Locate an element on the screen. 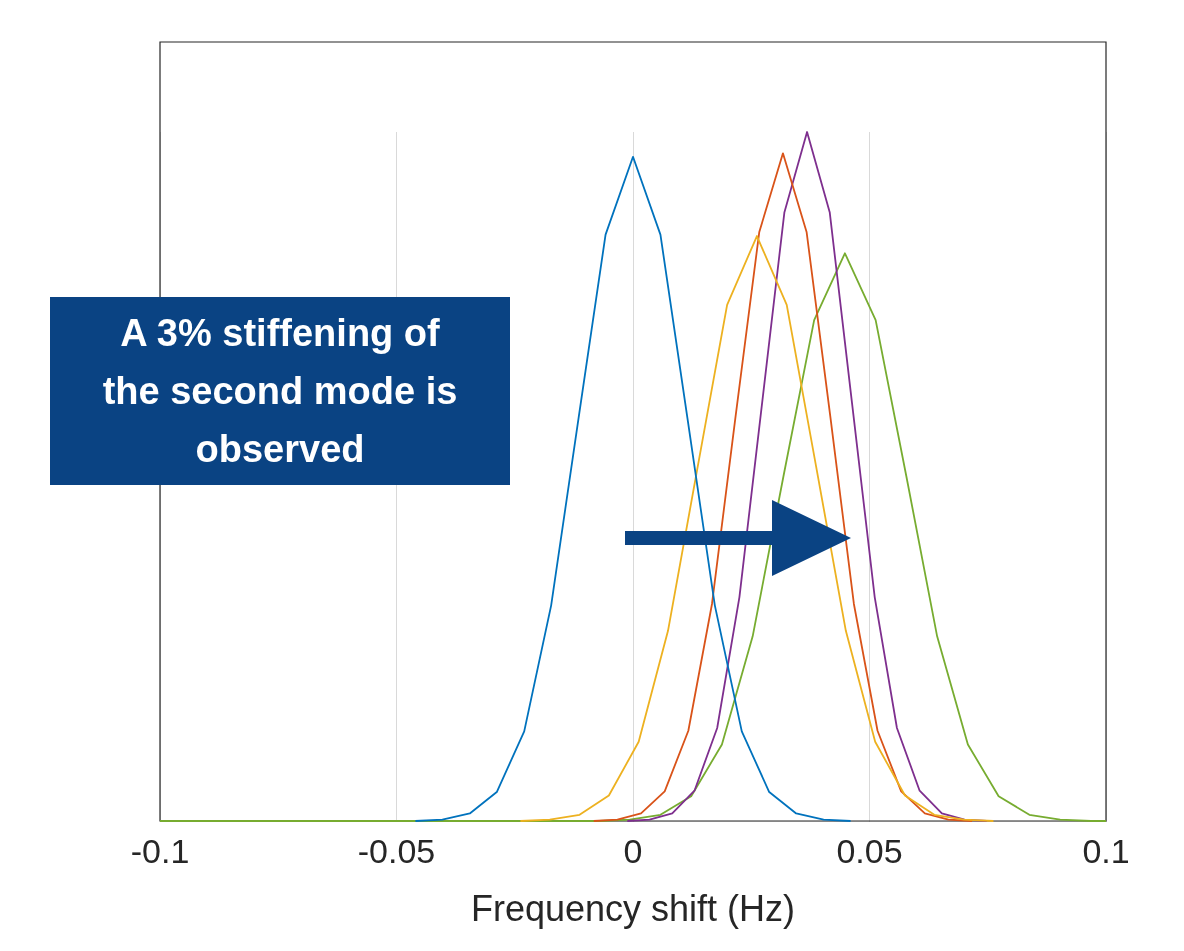 This screenshot has width=1184, height=951. x-tick-label: -0.1 is located at coordinates (160, 850).